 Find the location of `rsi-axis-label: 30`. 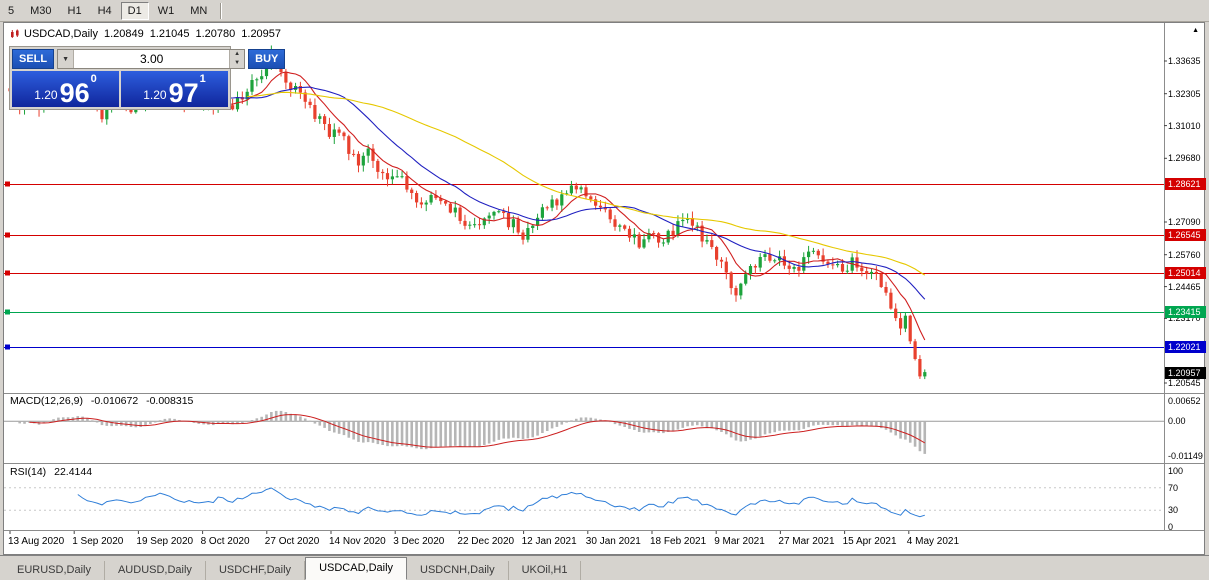

rsi-axis-label: 30 is located at coordinates (1173, 510).